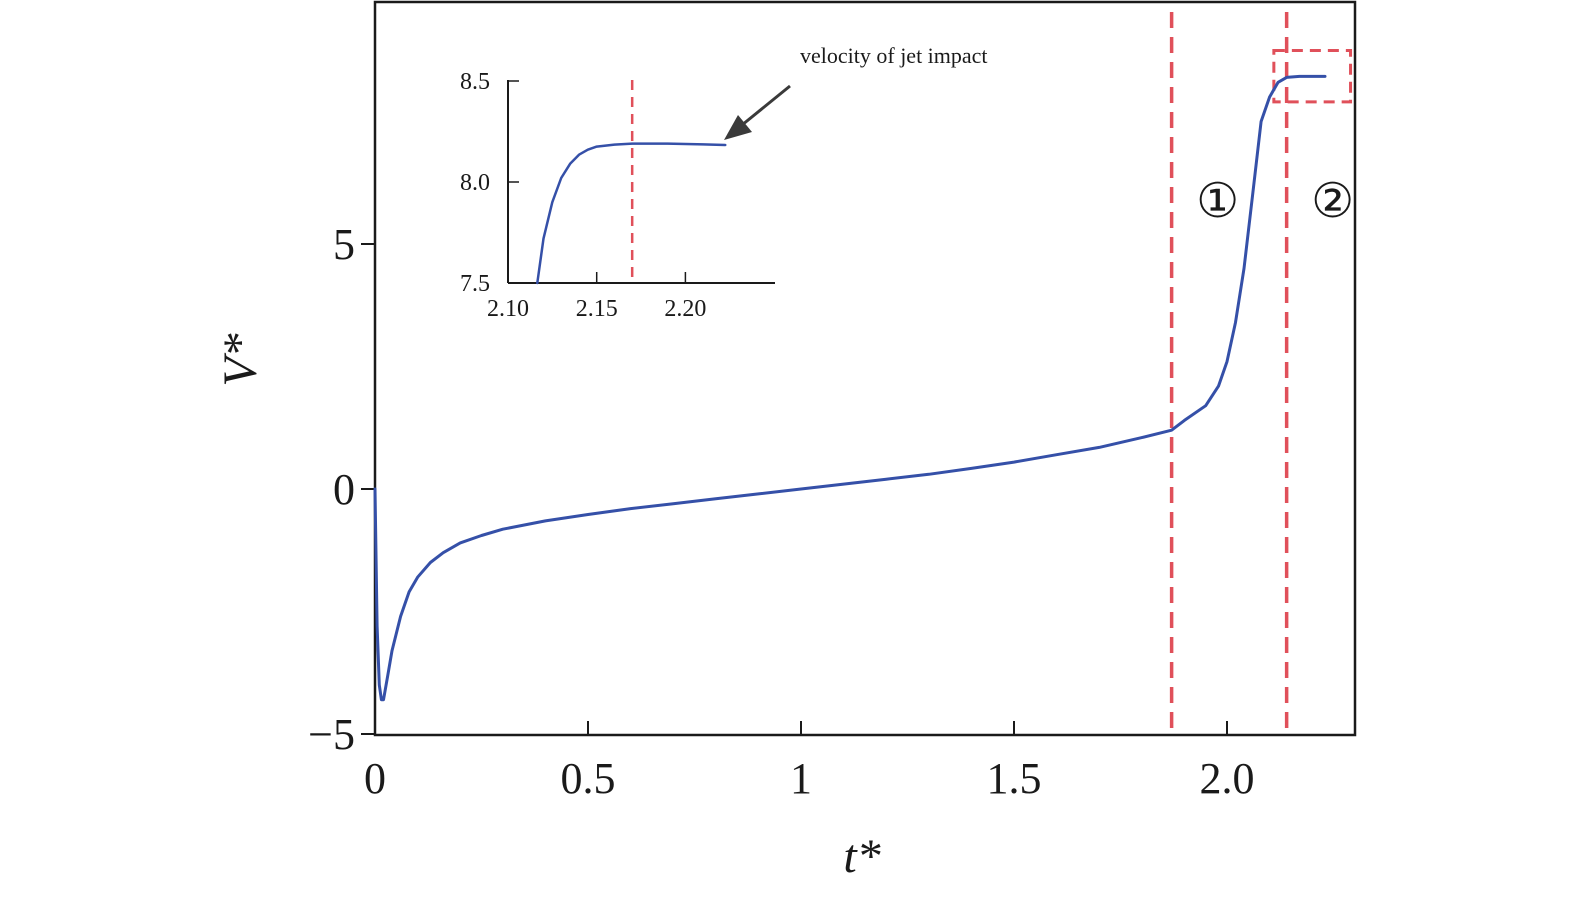 Image resolution: width=1575 pixels, height=897 pixels. What do you see at coordinates (1227, 778) in the screenshot?
I see `x-tick-label: 2.0` at bounding box center [1227, 778].